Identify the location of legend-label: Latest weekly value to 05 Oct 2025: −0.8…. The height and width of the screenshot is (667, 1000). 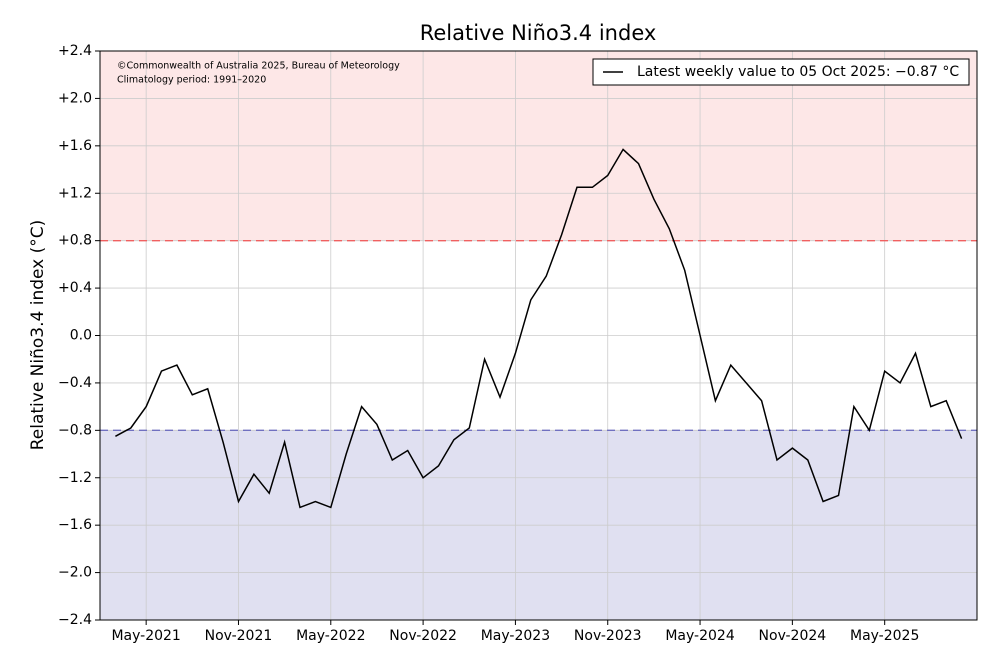
(798, 72).